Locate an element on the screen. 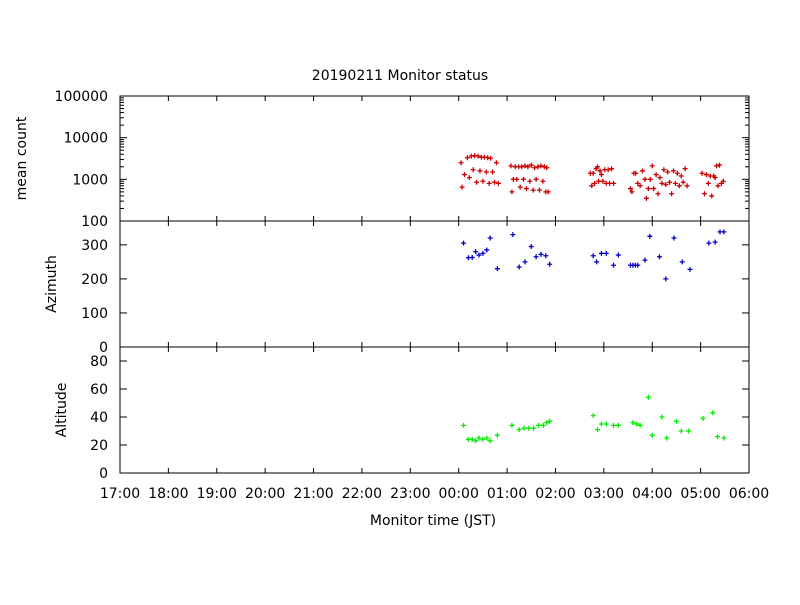 The height and width of the screenshot is (605, 800). x-tick-label: 02:00 is located at coordinates (555, 494).